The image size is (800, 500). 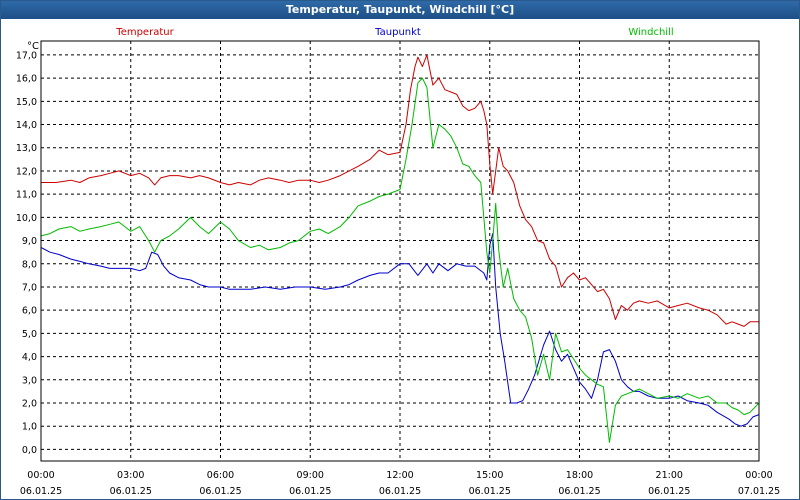 What do you see at coordinates (310, 475) in the screenshot?
I see `x-tick-time: 09:00` at bounding box center [310, 475].